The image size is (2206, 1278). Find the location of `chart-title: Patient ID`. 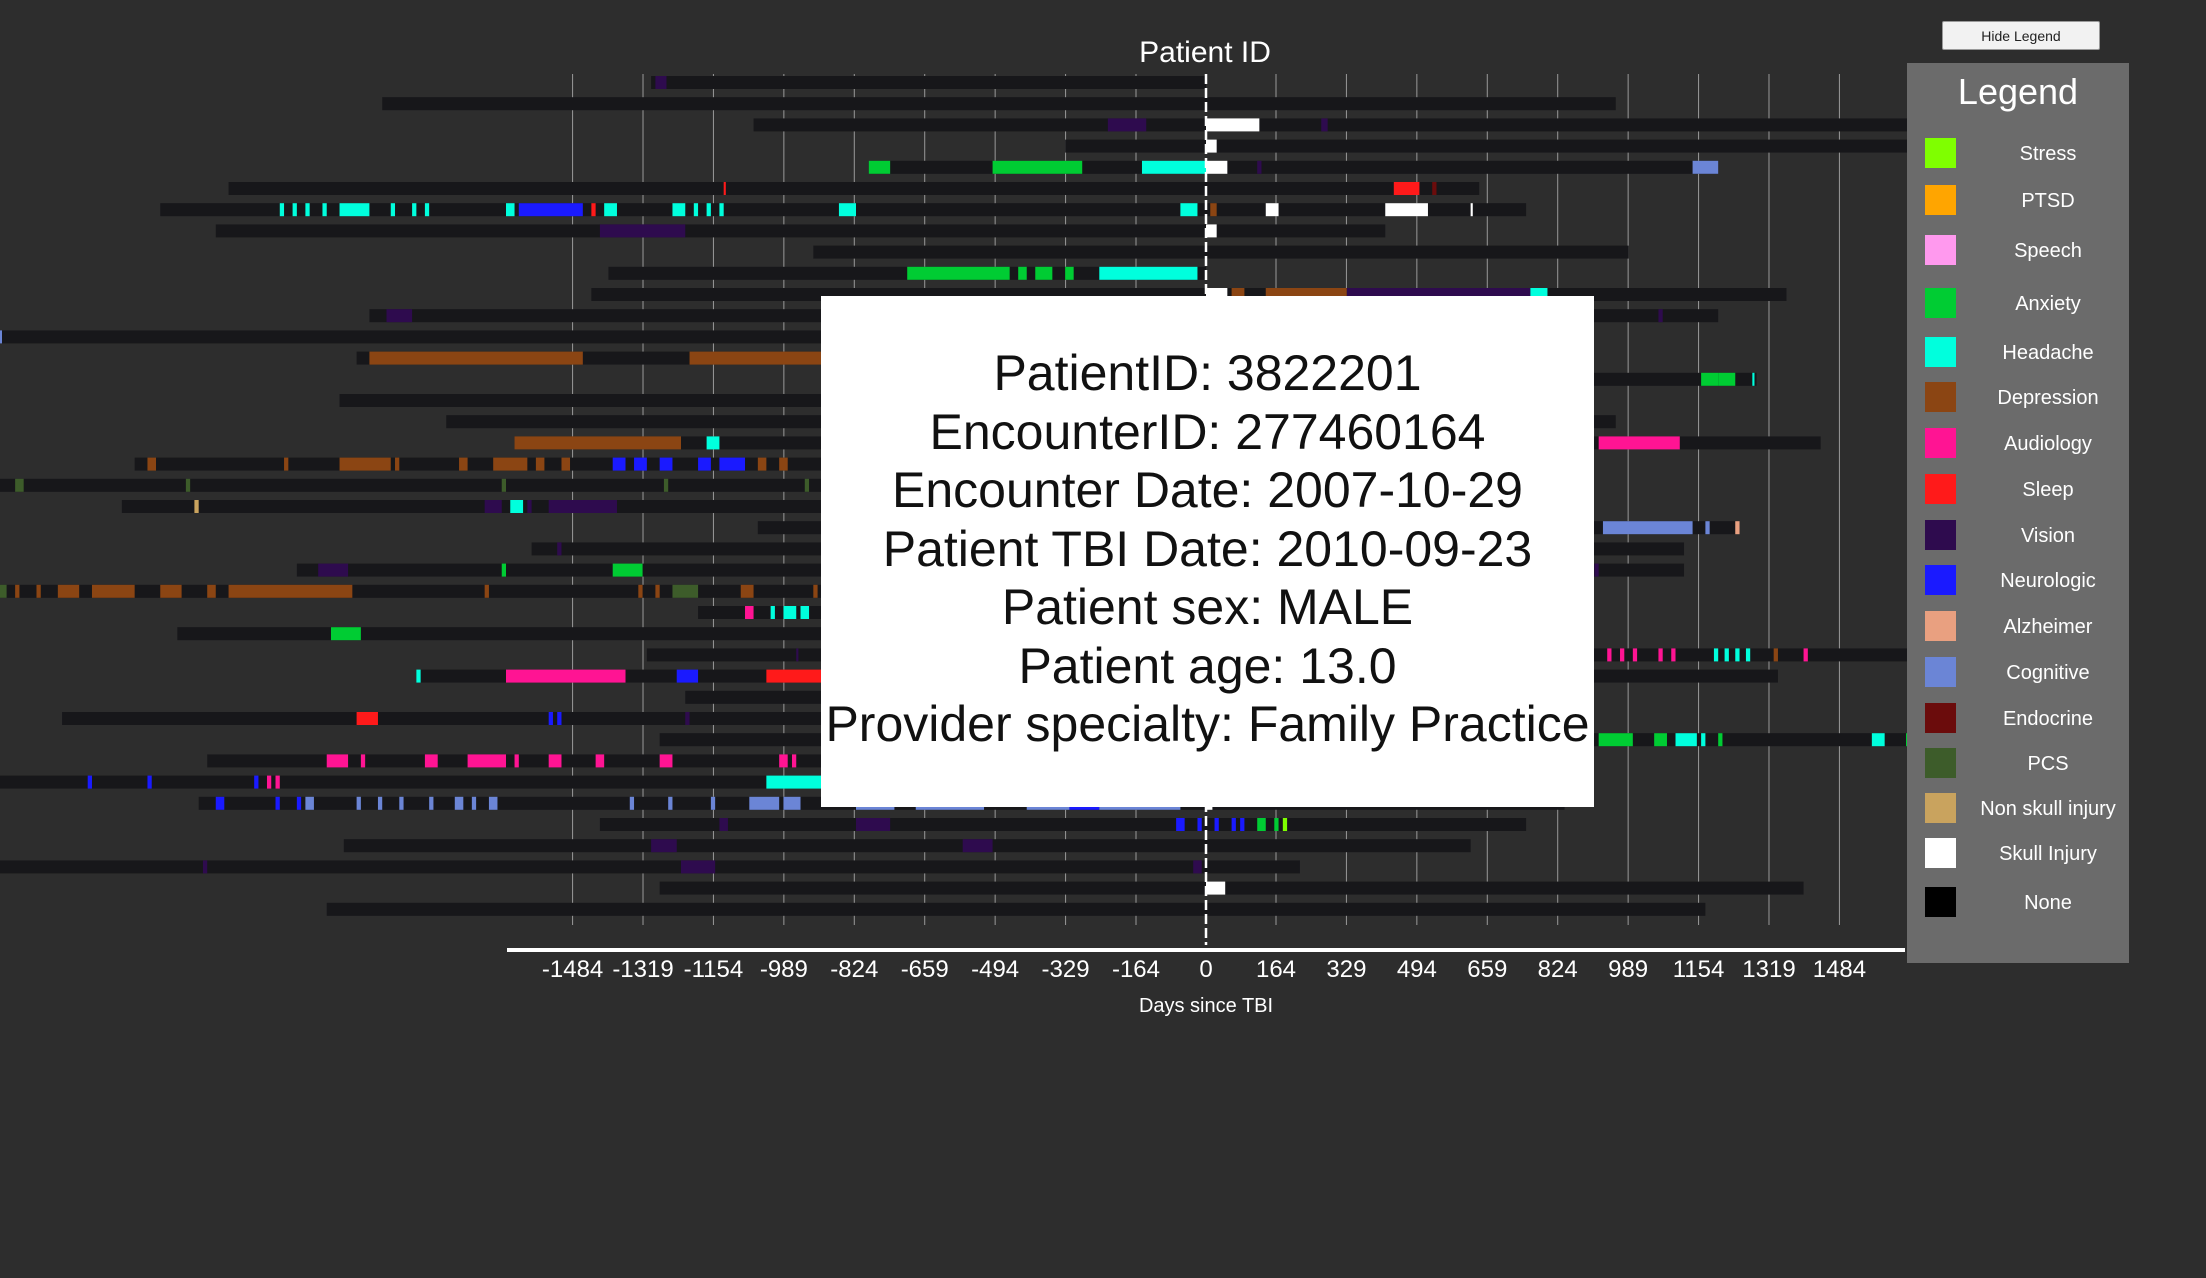

chart-title: Patient ID is located at coordinates (1205, 52).